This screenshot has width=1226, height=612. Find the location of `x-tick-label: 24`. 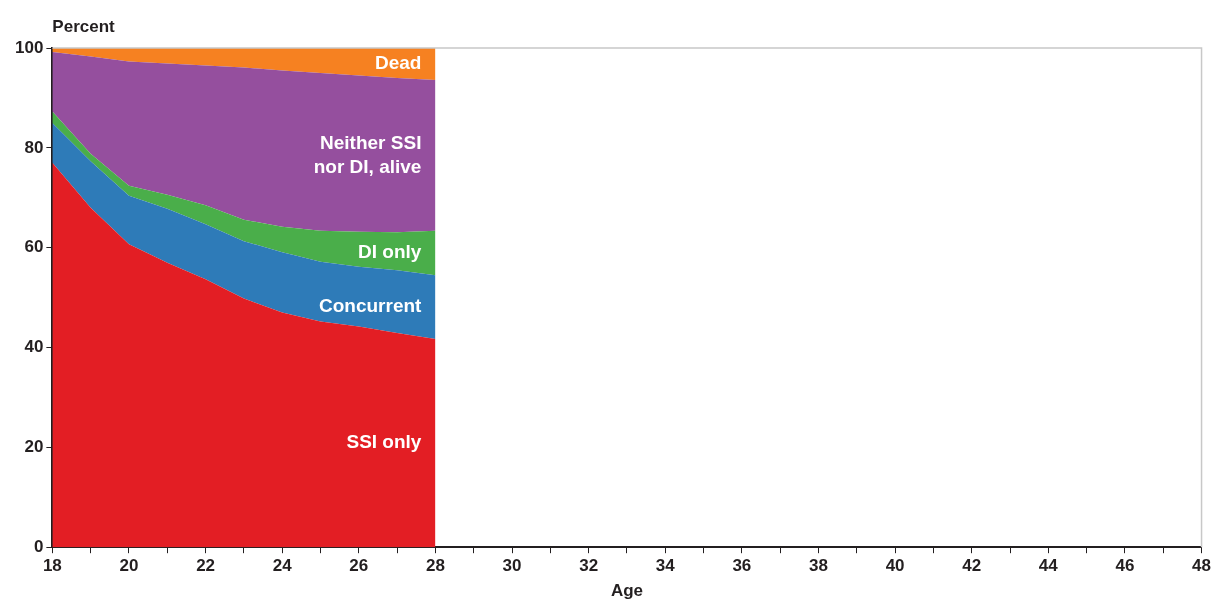

x-tick-label: 24 is located at coordinates (282, 566).